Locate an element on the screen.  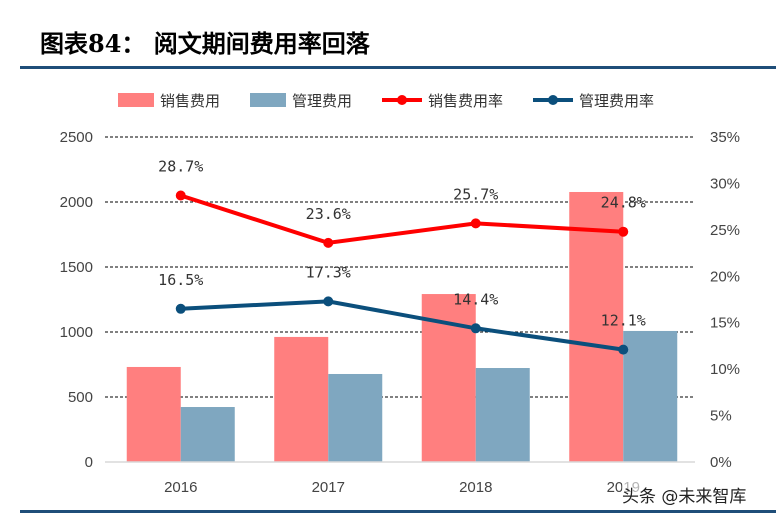
right-axis-tick: 15% is located at coordinates (725, 323).